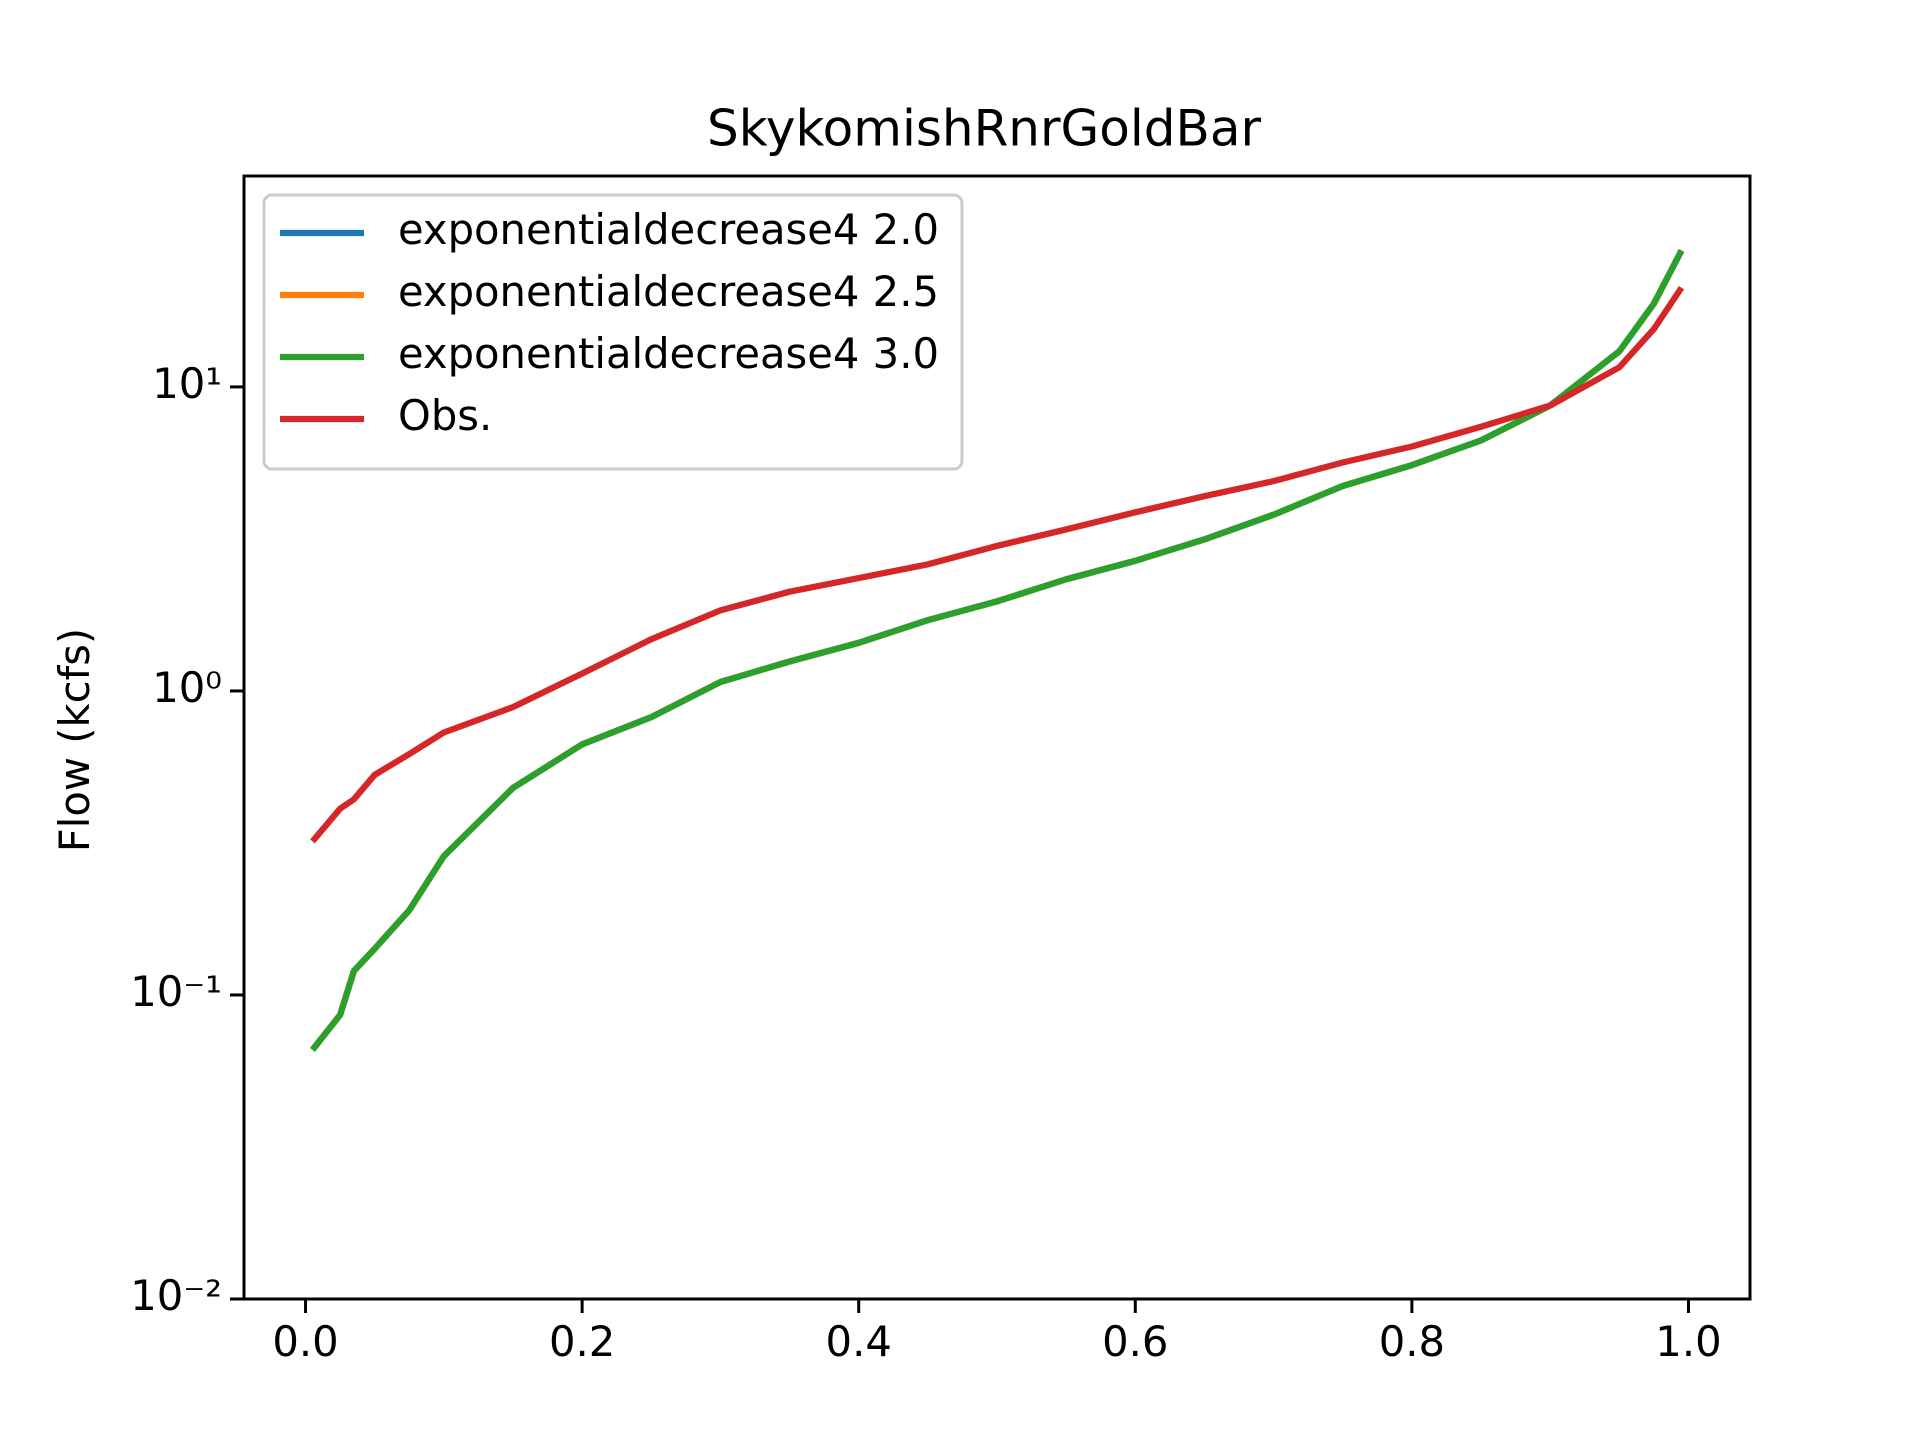  Describe the element at coordinates (305, 1341) in the screenshot. I see `x-tick-label: 0.0` at that location.